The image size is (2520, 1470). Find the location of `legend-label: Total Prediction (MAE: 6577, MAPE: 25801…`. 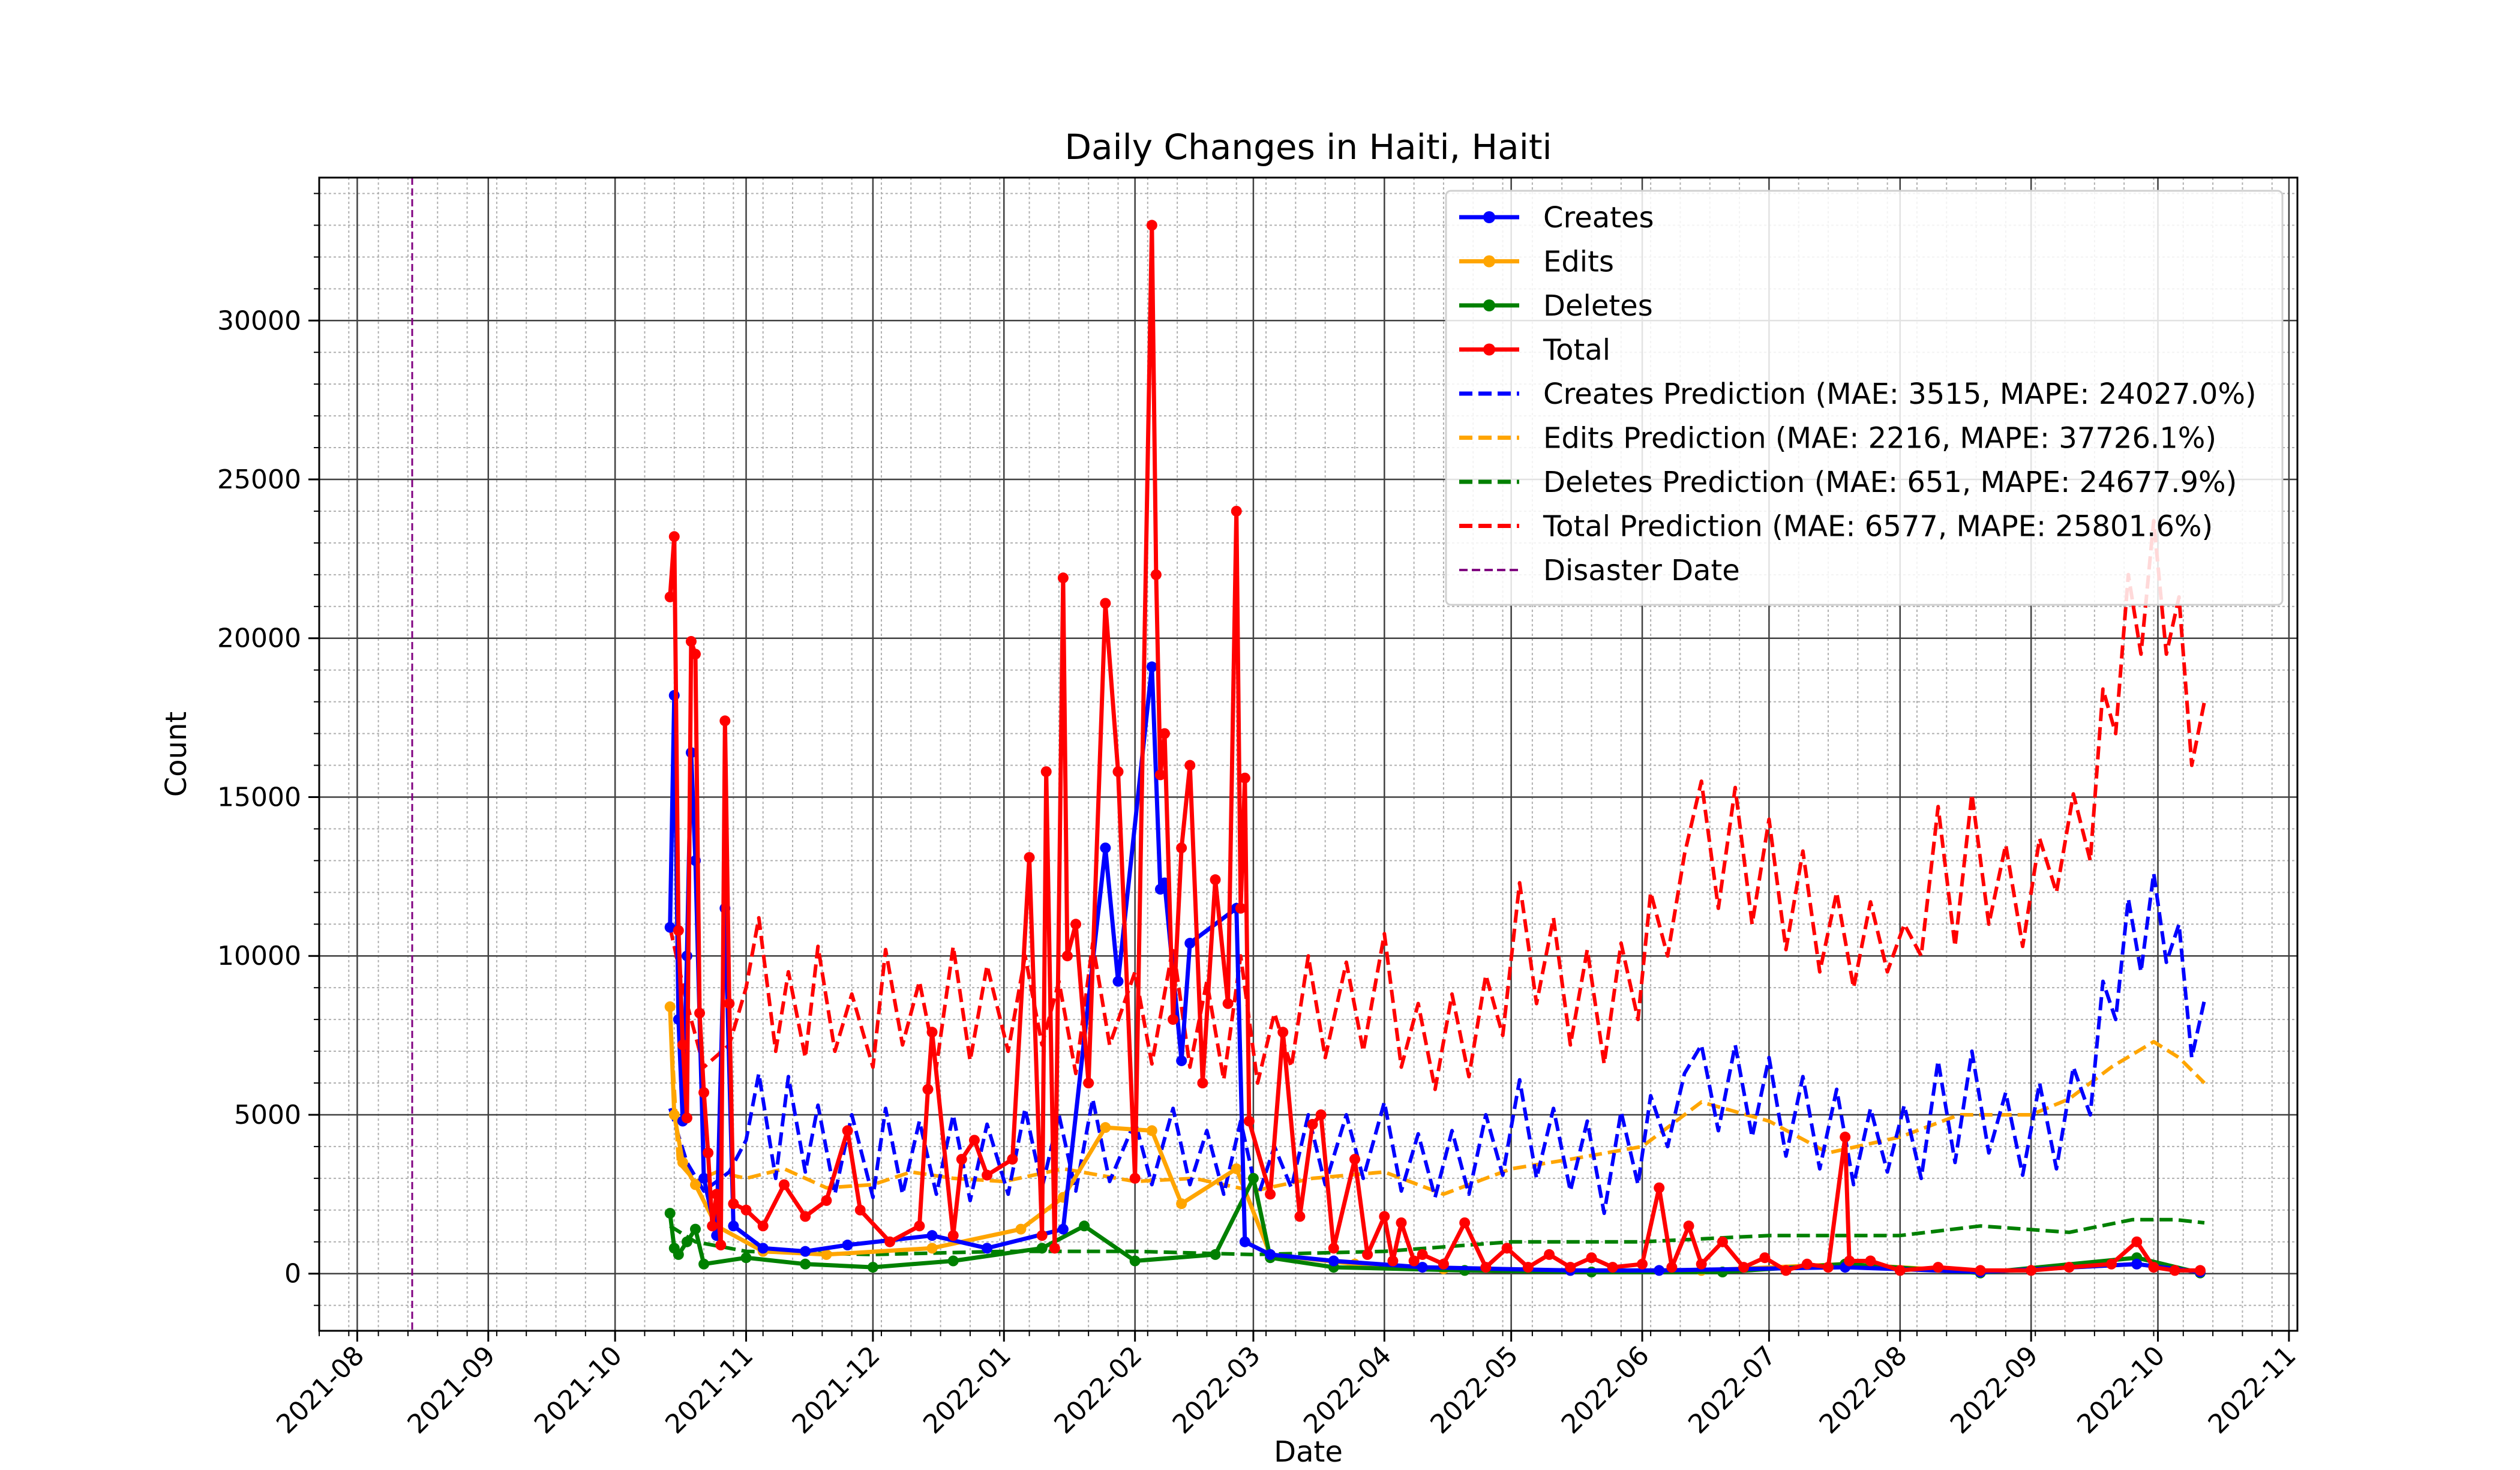

legend-label: Total Prediction (MAE: 6577, MAPE: 25801… is located at coordinates (1878, 527).